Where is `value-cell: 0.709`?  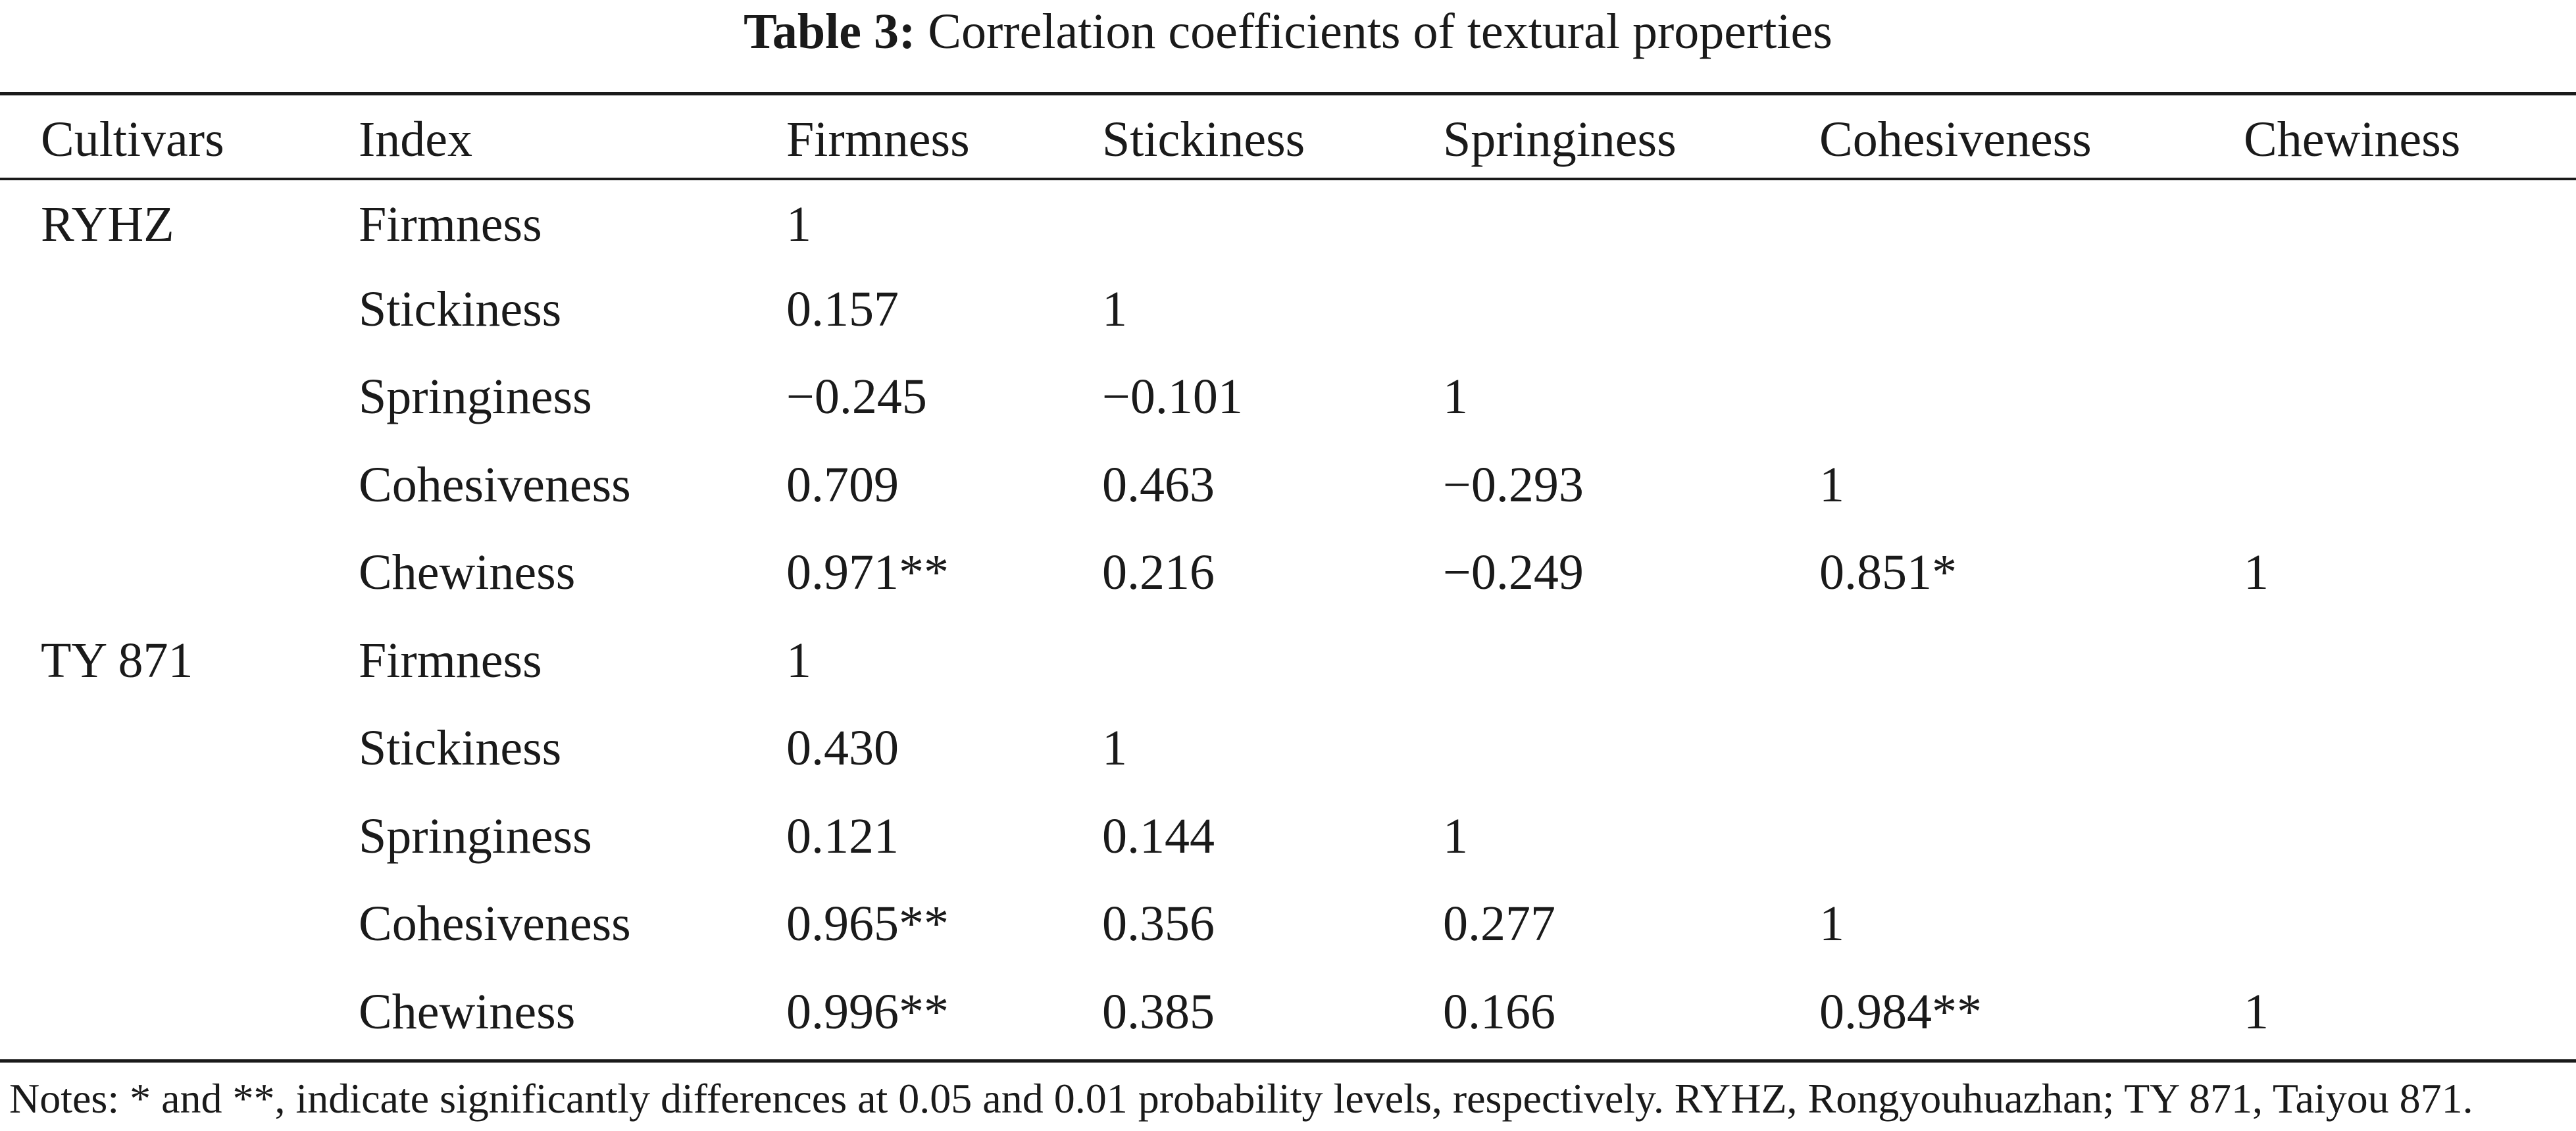
value-cell: 0.709 is located at coordinates (842, 485).